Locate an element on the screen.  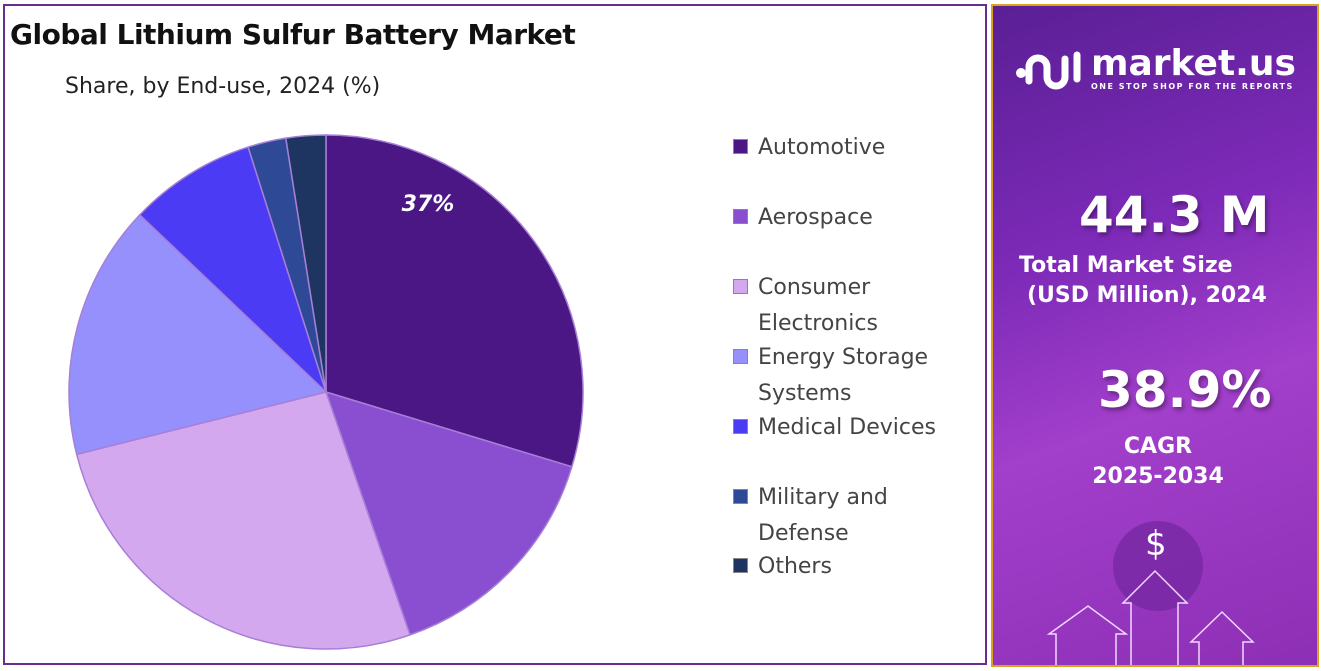
cagr-label-line1: CAGR is located at coordinates (1158, 446).